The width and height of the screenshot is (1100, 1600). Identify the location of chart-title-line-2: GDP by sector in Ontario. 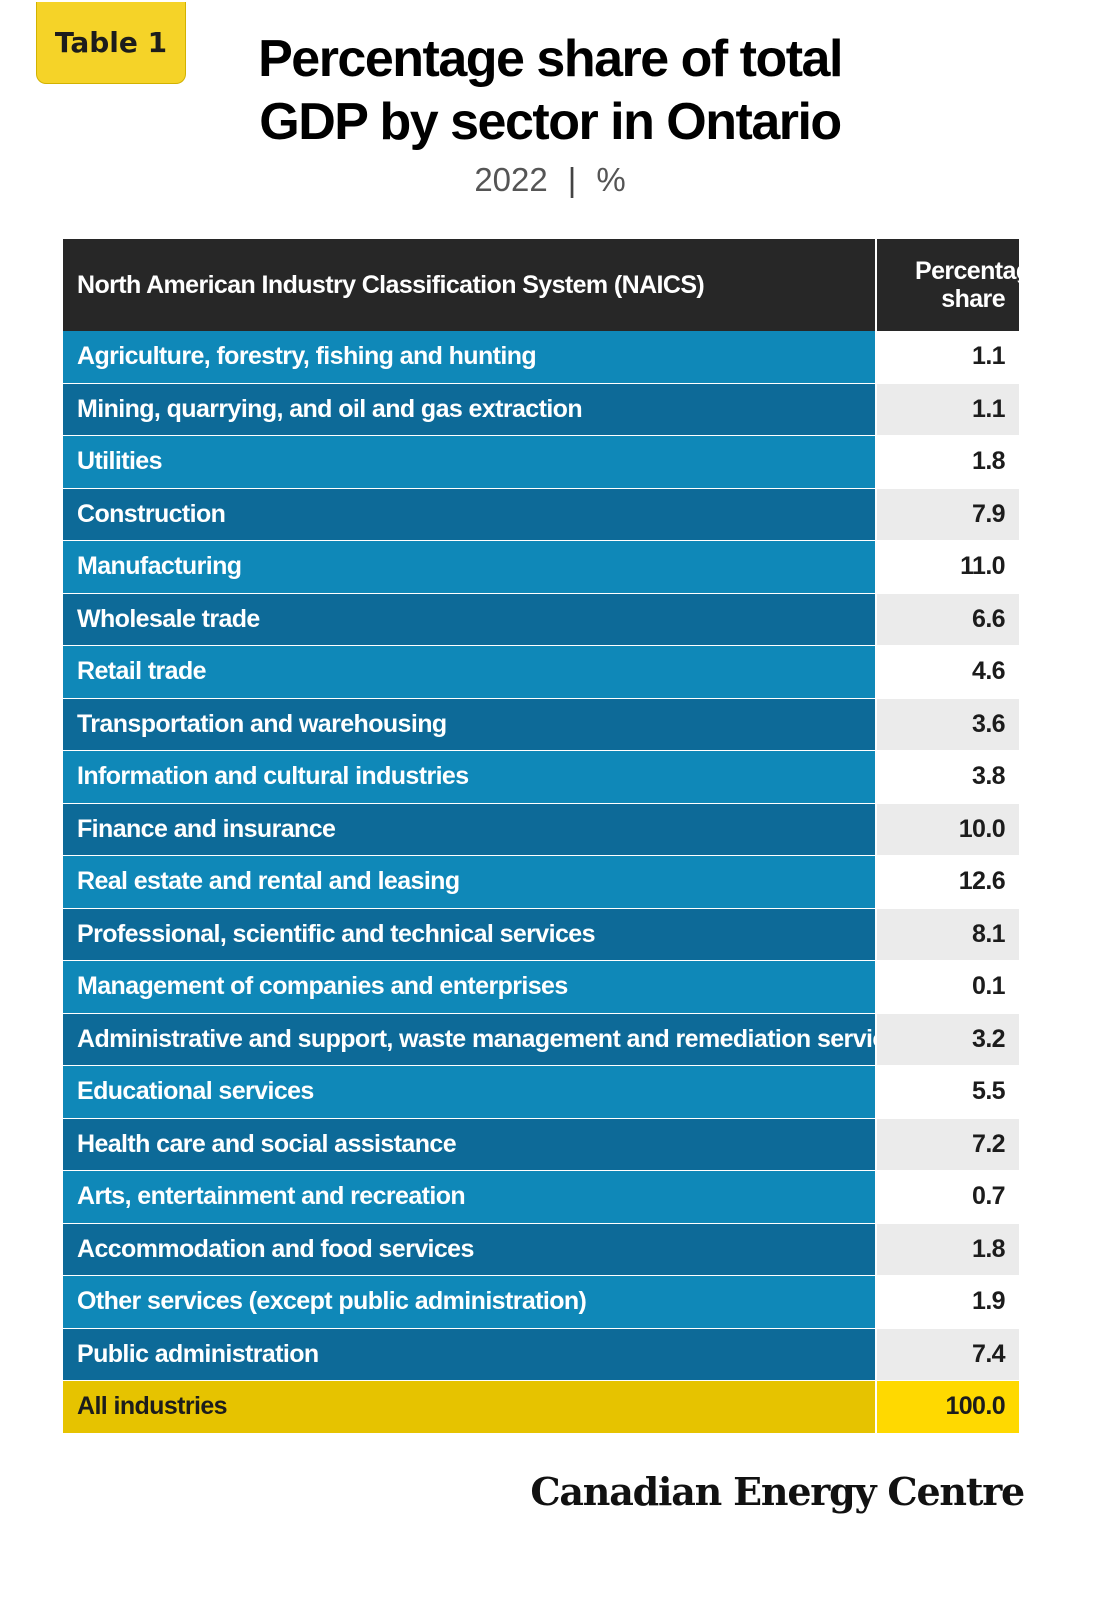
(550, 122).